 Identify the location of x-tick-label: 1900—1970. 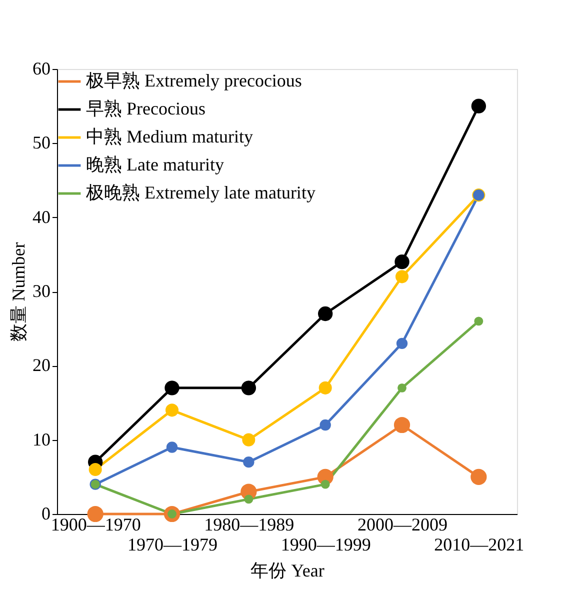
(95, 524).